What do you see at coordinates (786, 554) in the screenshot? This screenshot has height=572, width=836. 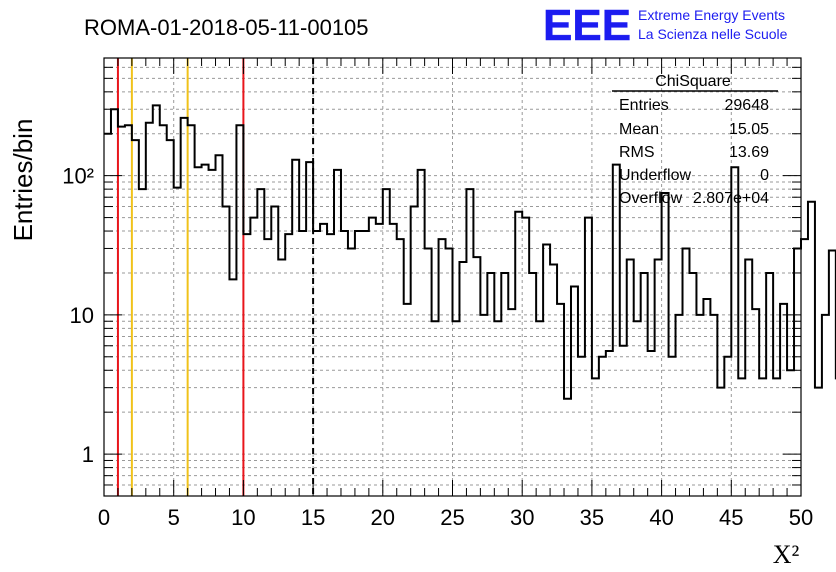 I see `x-axis-label: X²` at bounding box center [786, 554].